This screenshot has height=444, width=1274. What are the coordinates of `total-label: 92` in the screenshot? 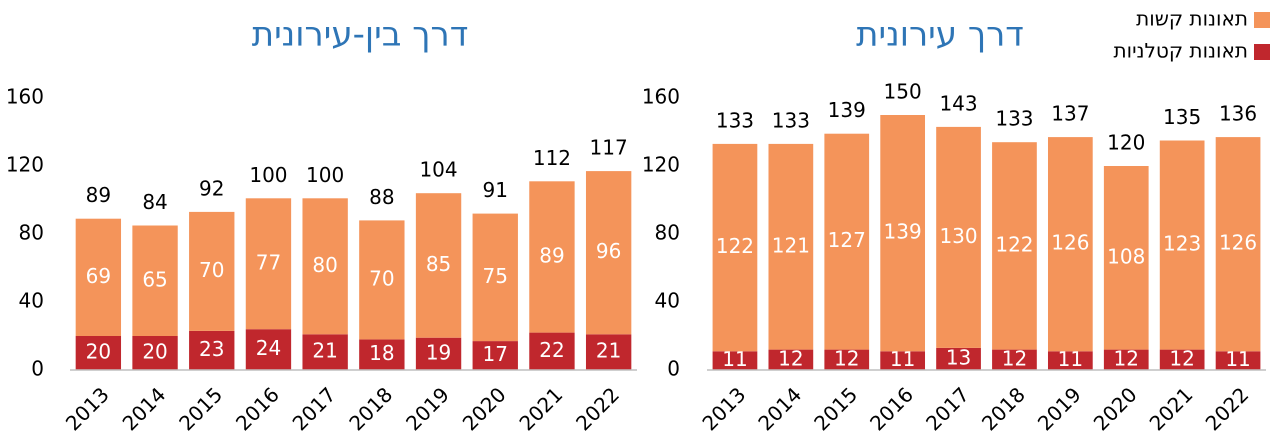 It's located at (211, 188).